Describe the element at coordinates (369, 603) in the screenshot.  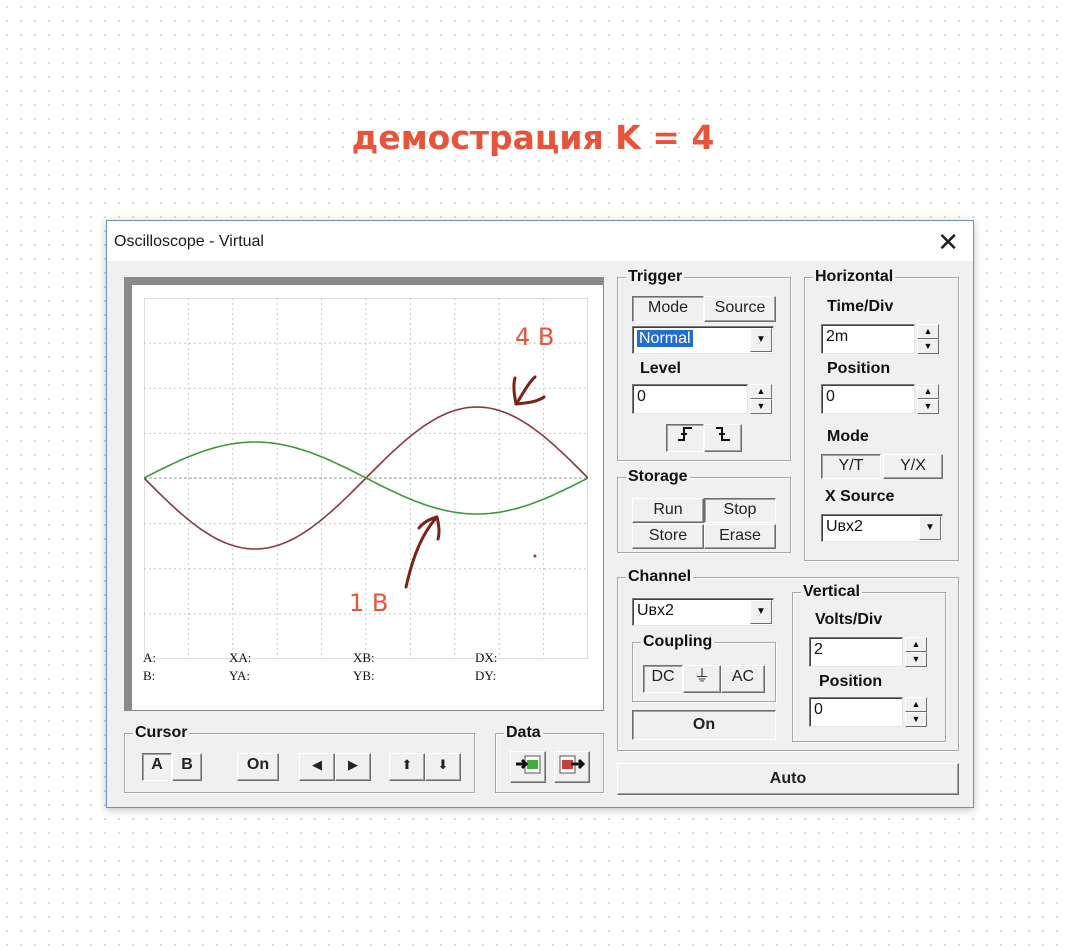
I see `annotation-1v: 1 В` at that location.